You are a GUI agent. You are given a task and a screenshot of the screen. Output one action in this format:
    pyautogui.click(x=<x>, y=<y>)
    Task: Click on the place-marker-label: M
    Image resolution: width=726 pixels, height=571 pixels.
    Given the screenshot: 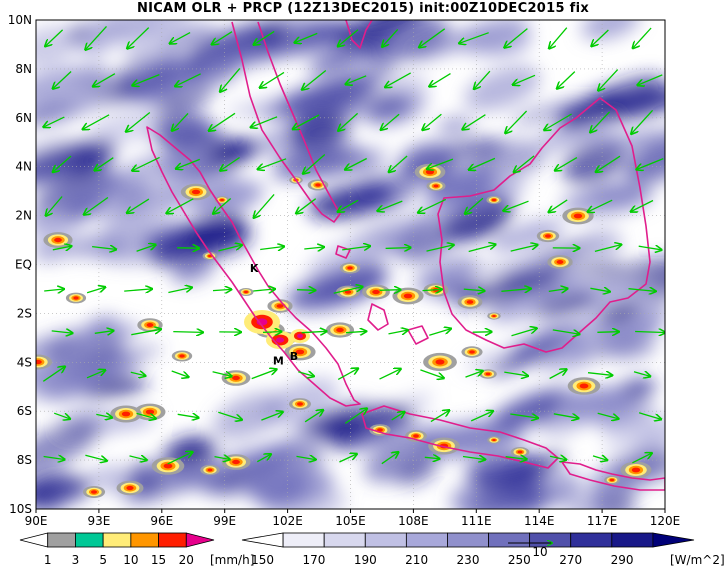 What is the action you would take?
    pyautogui.click(x=278, y=361)
    